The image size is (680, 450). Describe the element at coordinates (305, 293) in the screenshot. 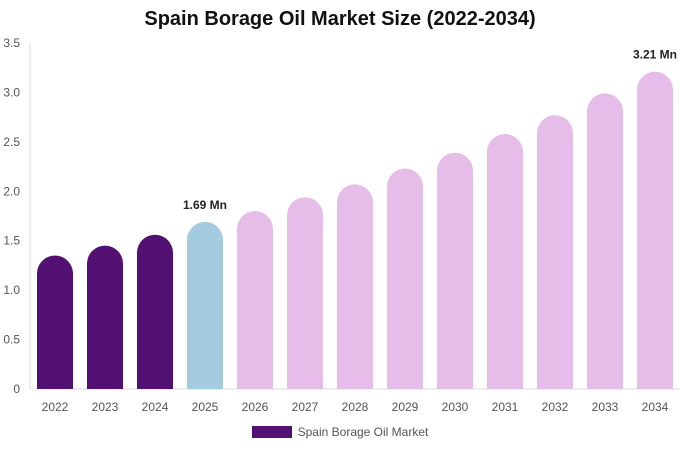

I see `bar-2027` at that location.